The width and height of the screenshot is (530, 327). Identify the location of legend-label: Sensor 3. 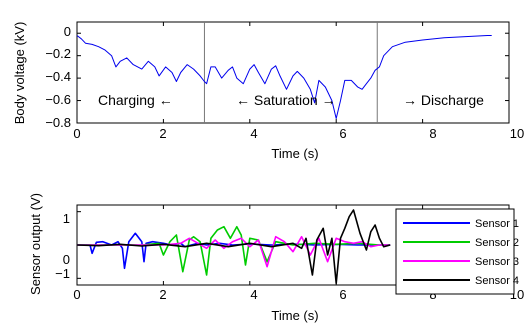
(497, 262).